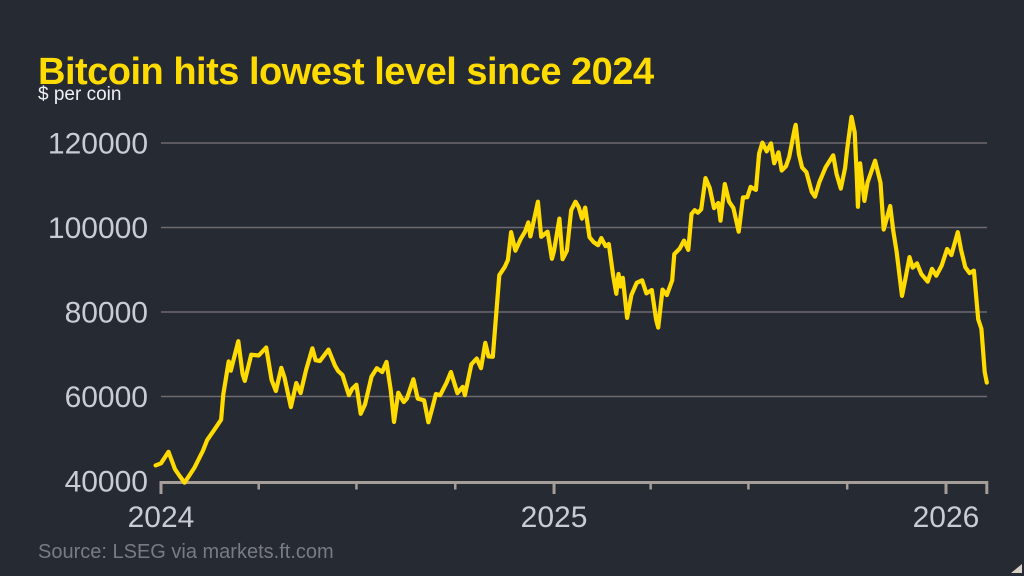  Describe the element at coordinates (1016, 568) in the screenshot. I see `resize-triangle-icon` at that location.